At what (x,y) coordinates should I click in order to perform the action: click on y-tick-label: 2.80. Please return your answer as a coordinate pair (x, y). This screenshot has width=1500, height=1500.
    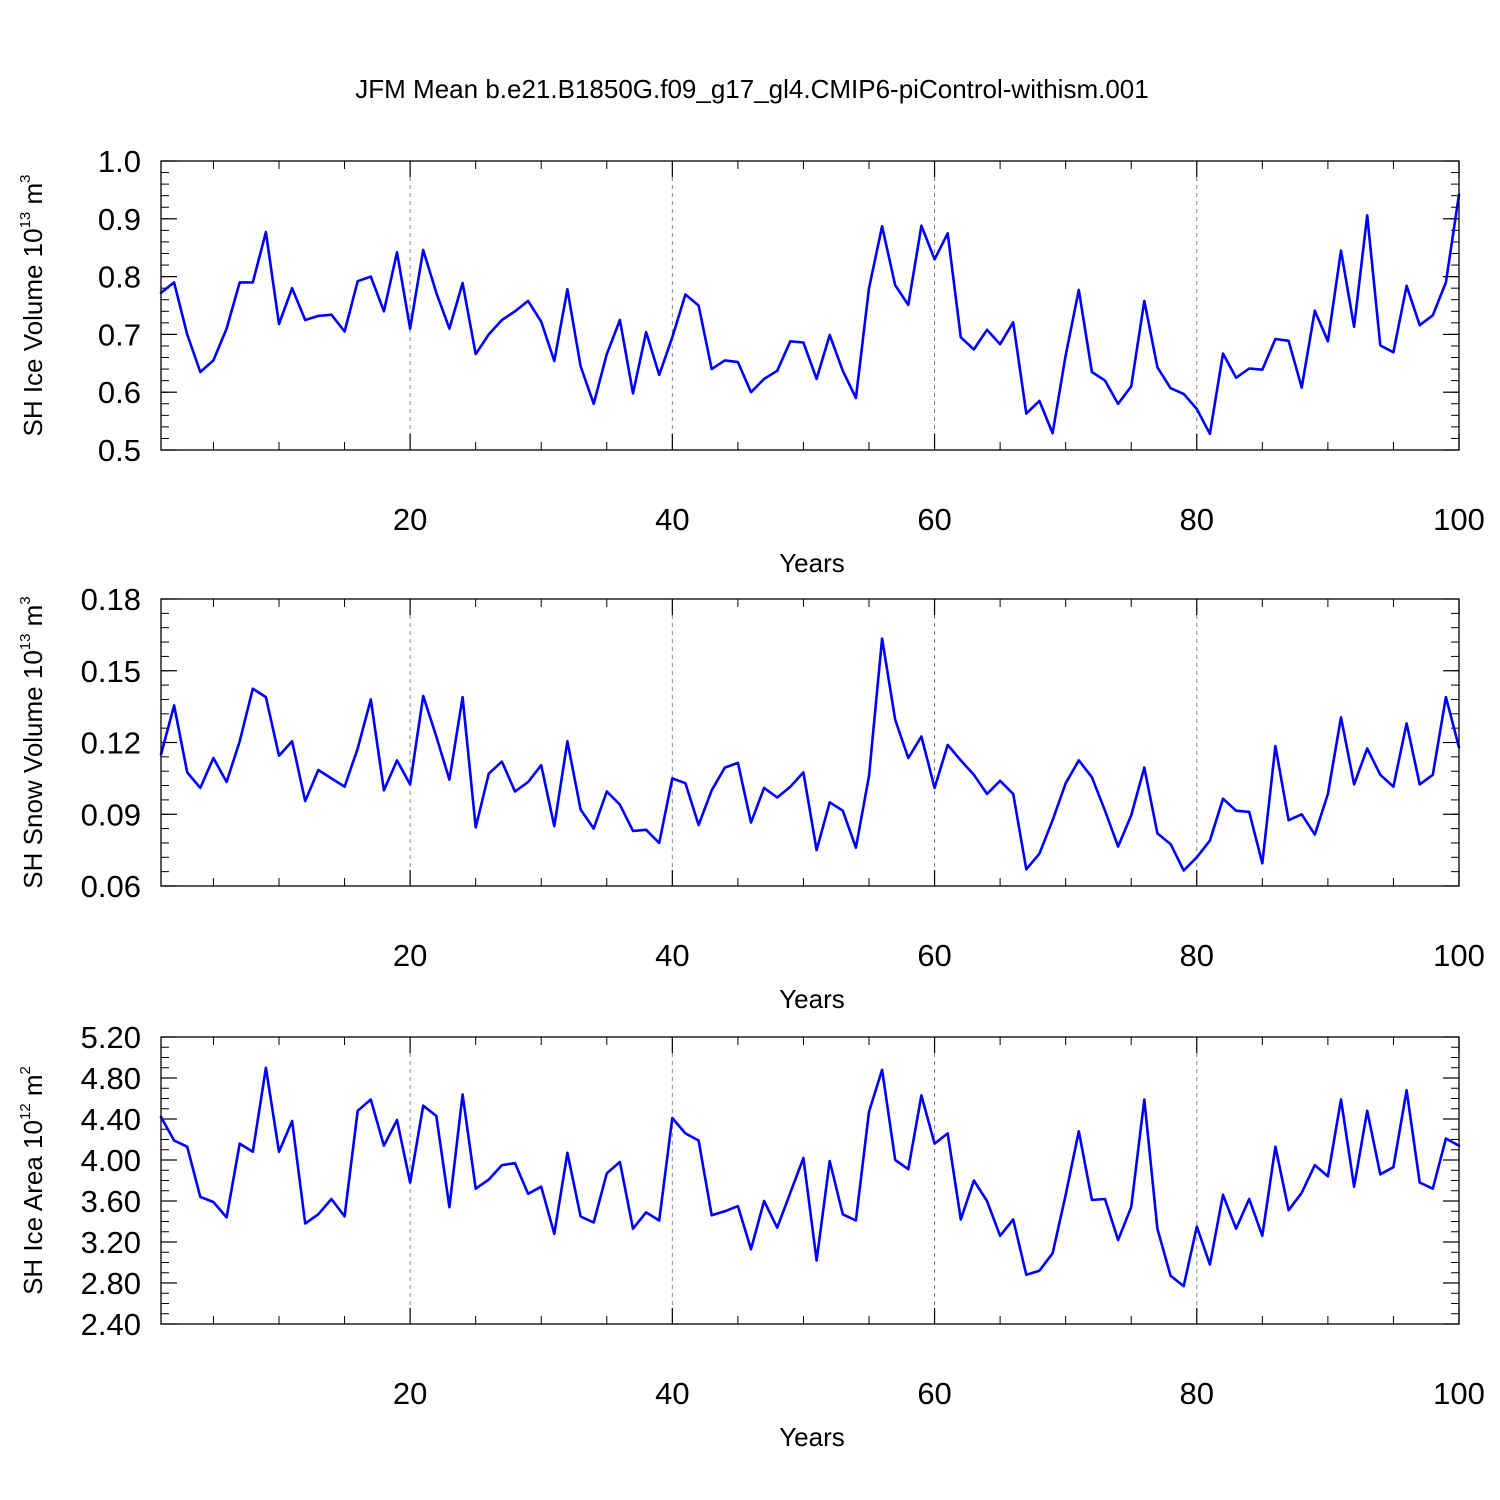
    Looking at the image, I should click on (111, 1283).